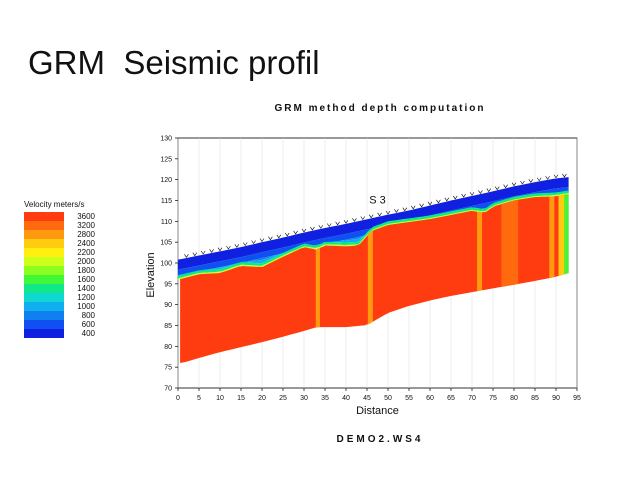  Describe the element at coordinates (86, 288) in the screenshot. I see `legend-label: 1400` at that location.